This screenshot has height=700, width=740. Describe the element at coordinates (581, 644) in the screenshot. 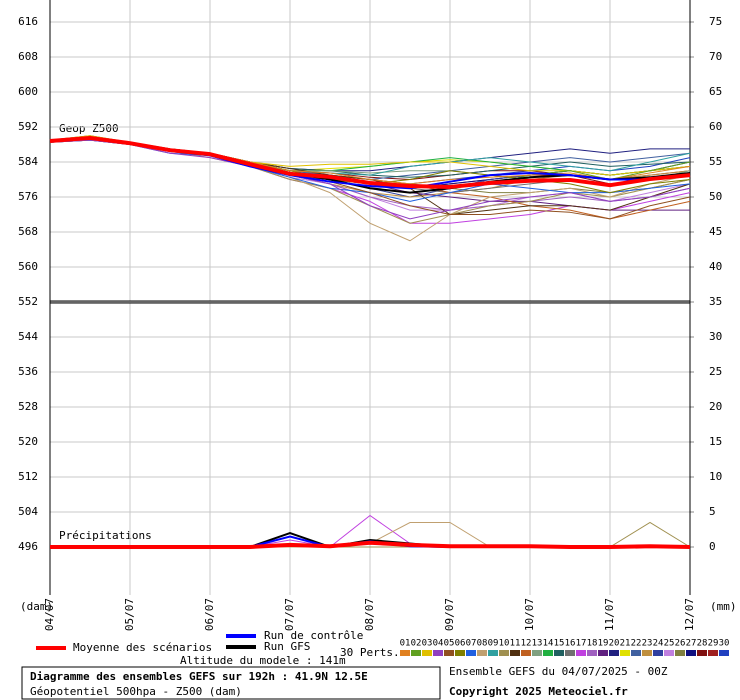

I see `legend-label: 17` at that location.